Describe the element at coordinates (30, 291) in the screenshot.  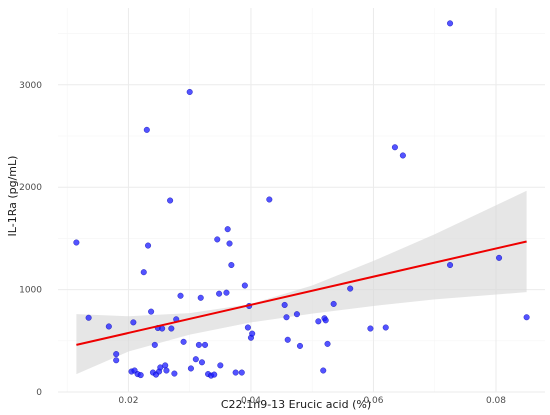
I see `y-tick-label: 1000` at that location.